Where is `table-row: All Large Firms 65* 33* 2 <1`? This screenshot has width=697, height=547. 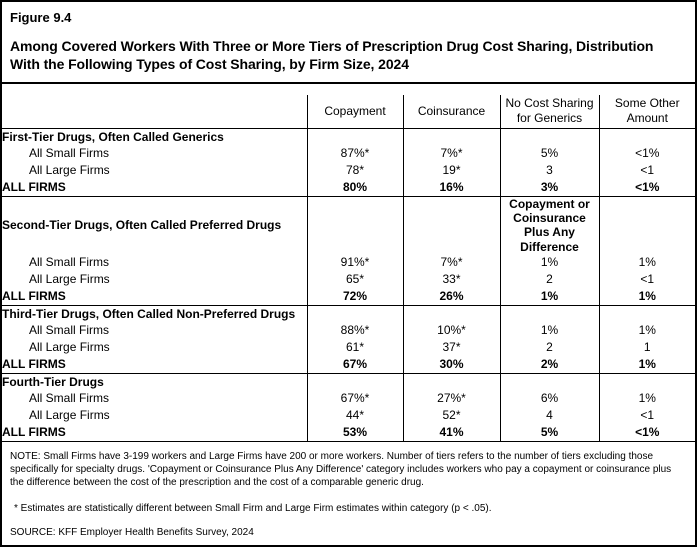
table-row: All Large Firms 65* 33* 2 <1 is located at coordinates (348, 280).